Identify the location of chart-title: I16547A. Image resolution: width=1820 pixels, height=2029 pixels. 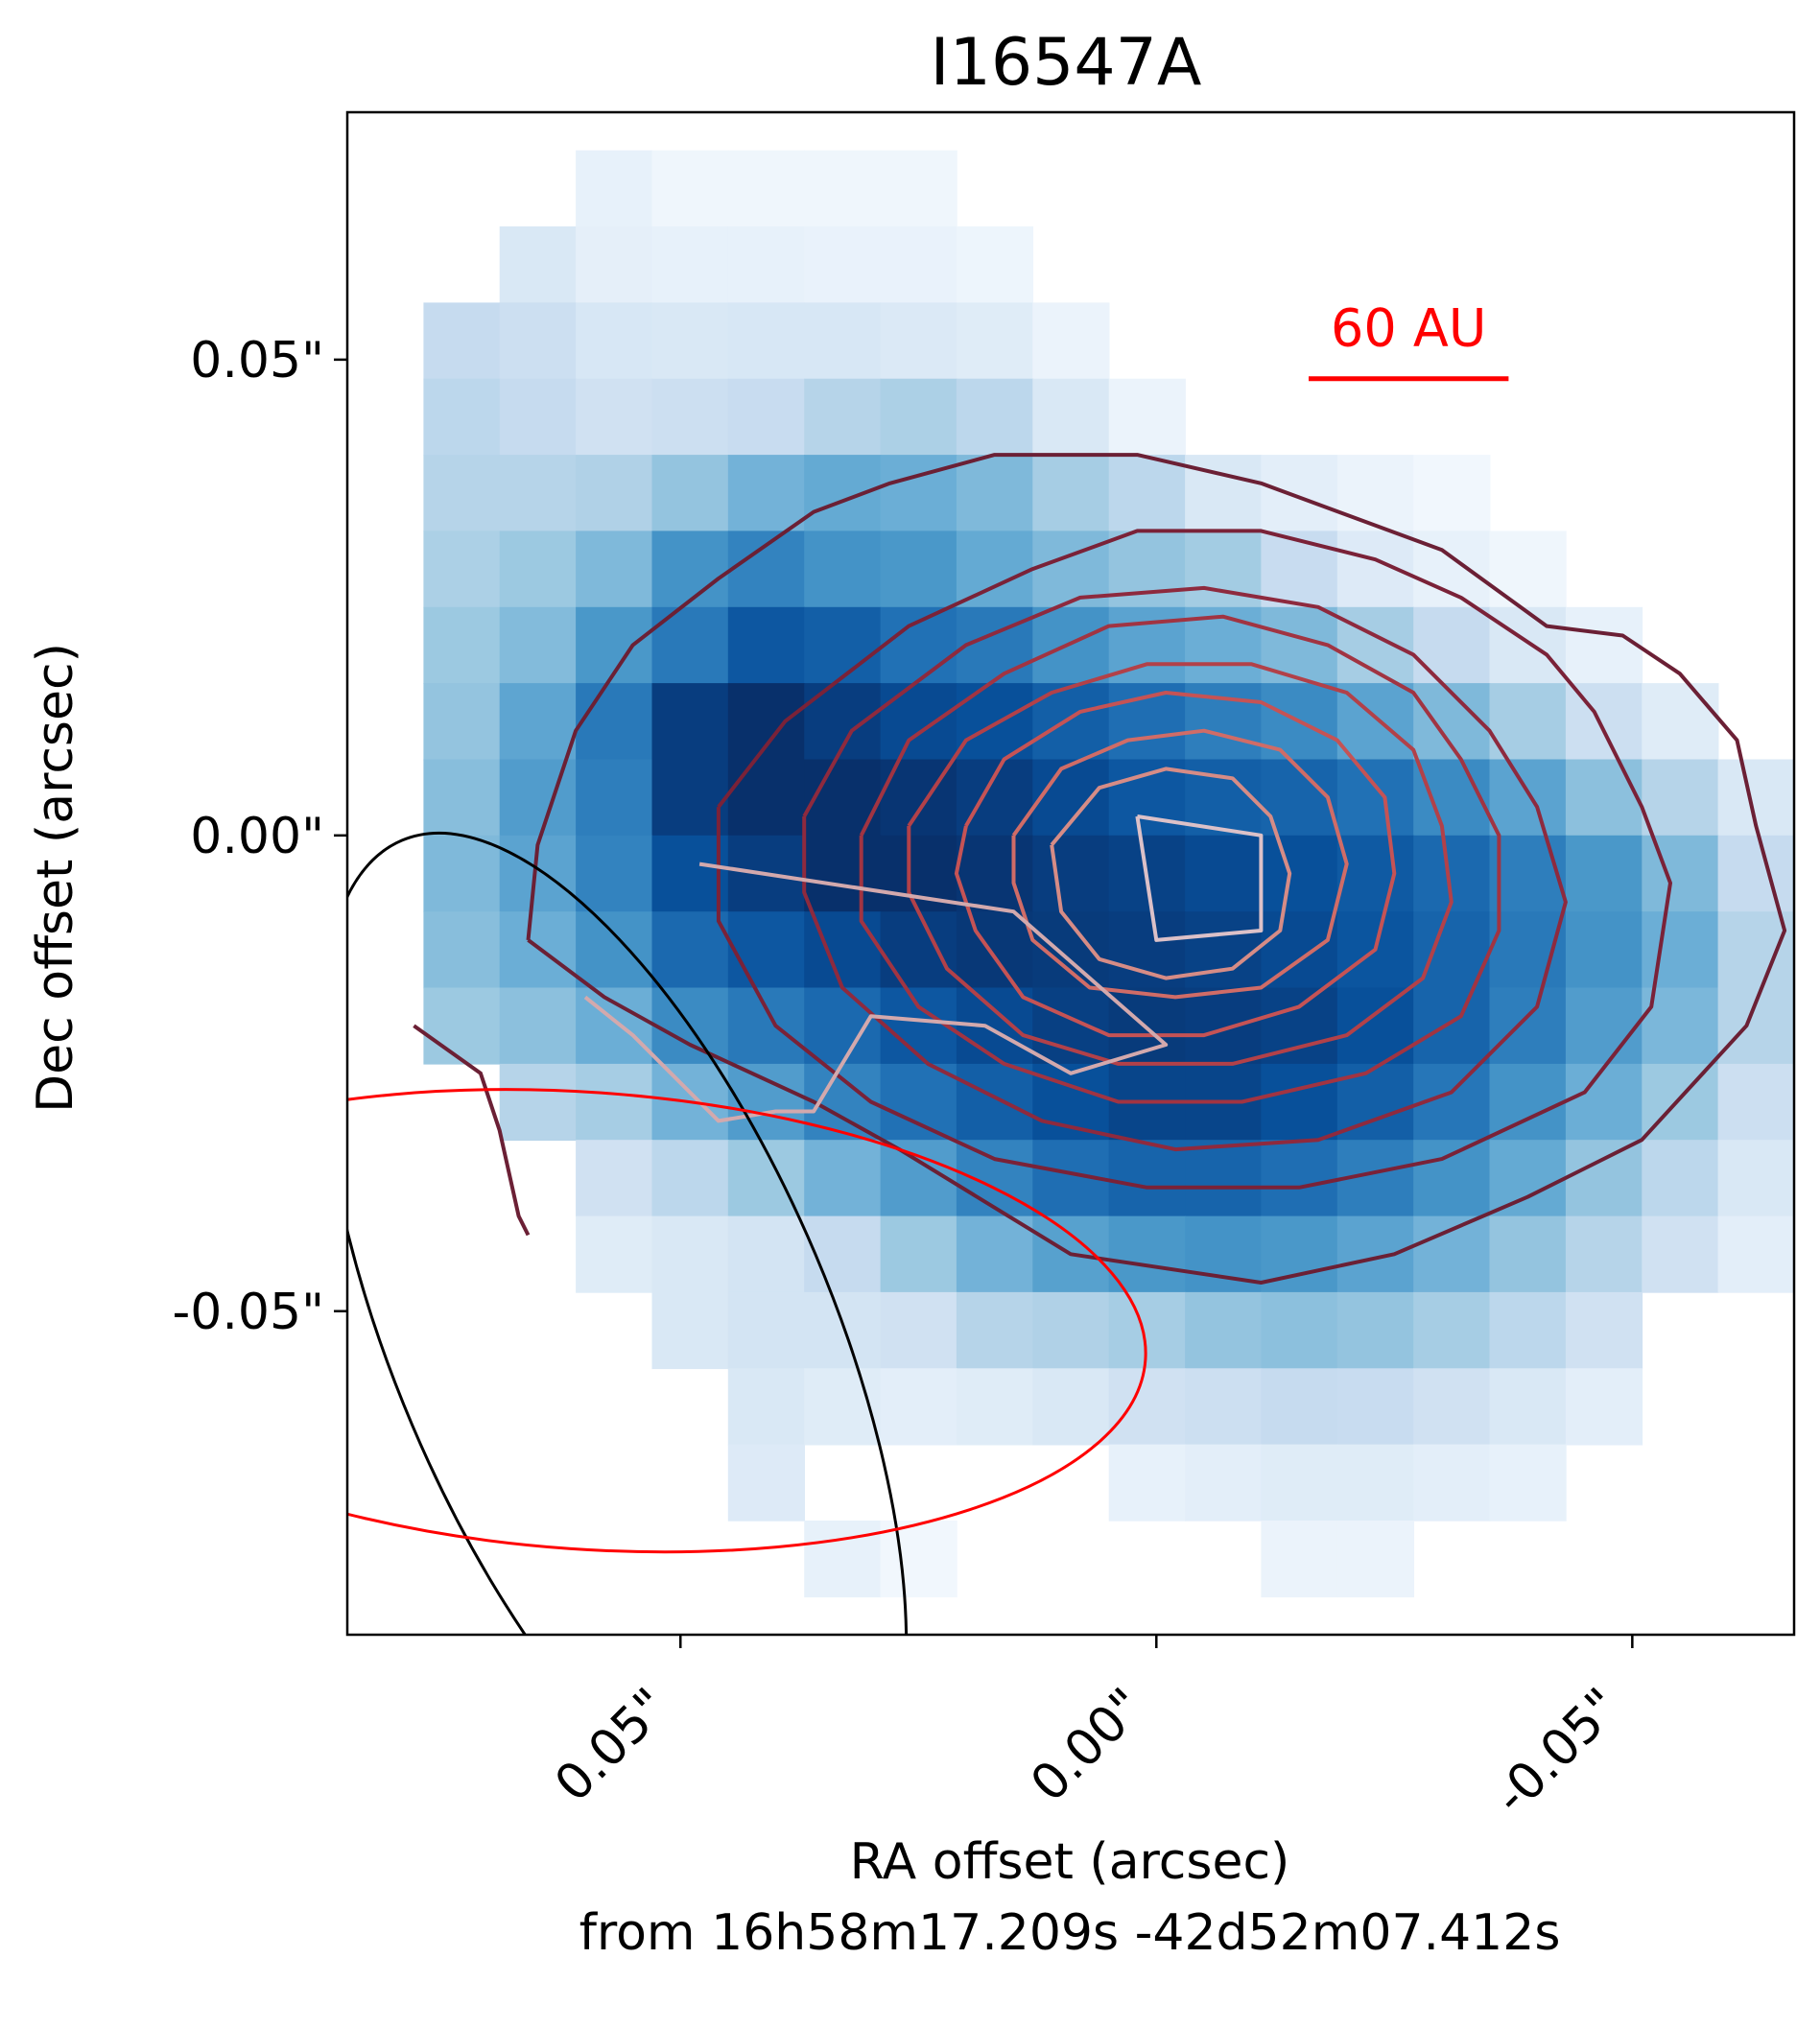
(1066, 63).